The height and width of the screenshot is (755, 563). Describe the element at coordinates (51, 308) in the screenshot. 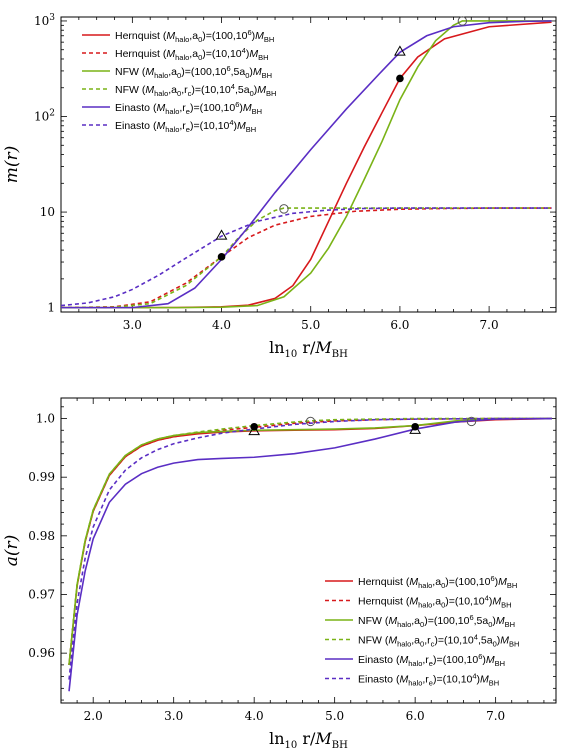

I see `y-tick-label: 1` at that location.